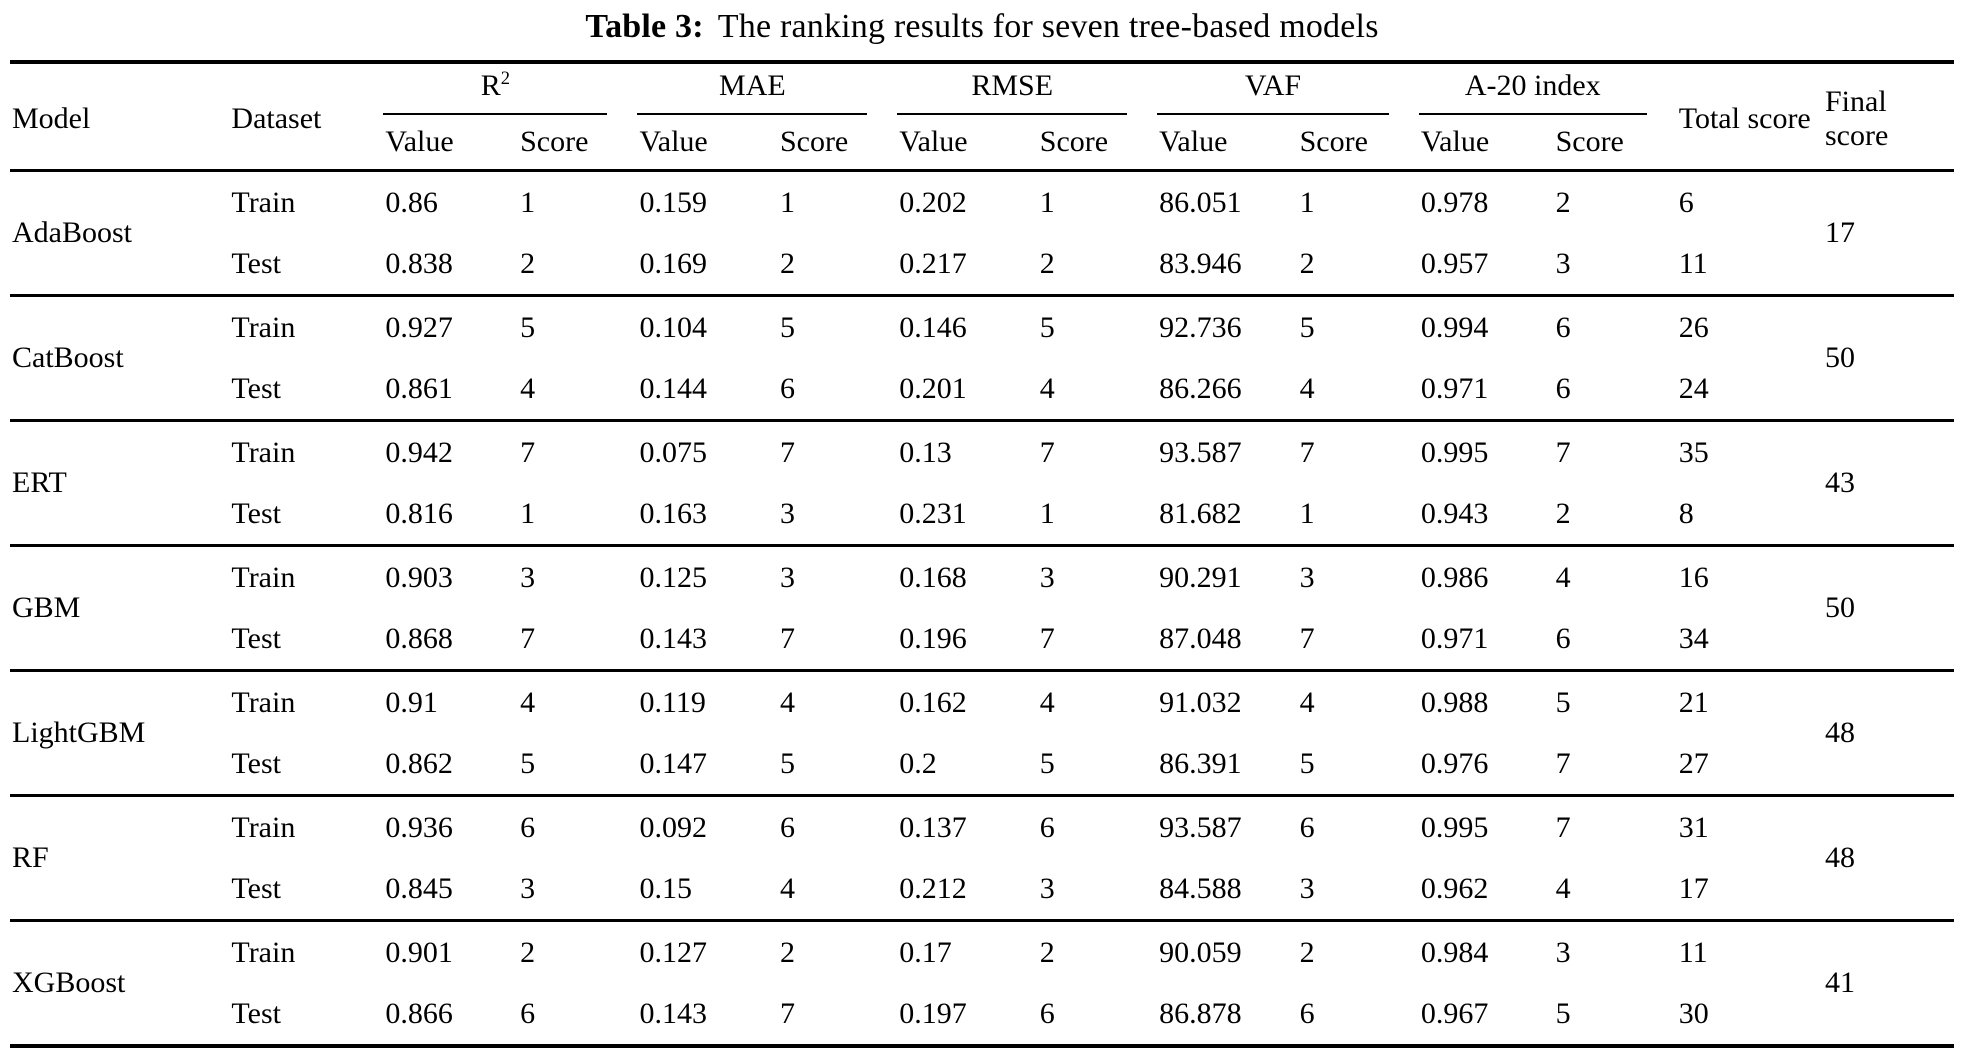 The width and height of the screenshot is (1964, 1048). What do you see at coordinates (967, 576) in the screenshot?
I see `metric-value-cell: 0.168` at bounding box center [967, 576].